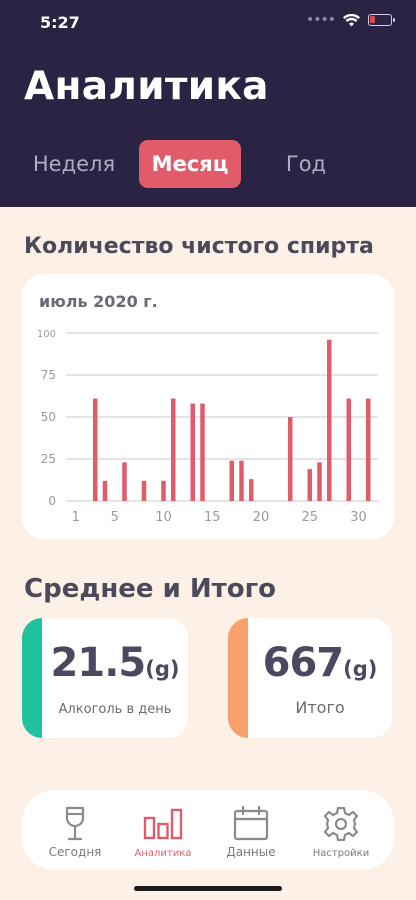  Describe the element at coordinates (208, 888) in the screenshot. I see `home-indicator` at that location.